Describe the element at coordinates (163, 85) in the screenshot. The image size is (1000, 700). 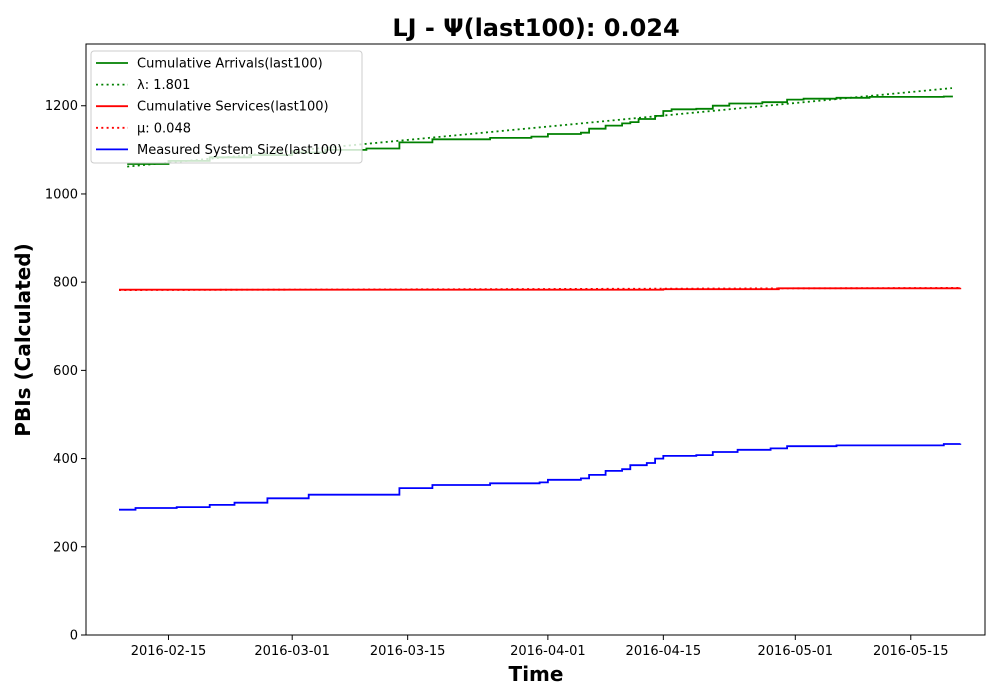
I see `legend-label-1: λ: 1.801` at that location.